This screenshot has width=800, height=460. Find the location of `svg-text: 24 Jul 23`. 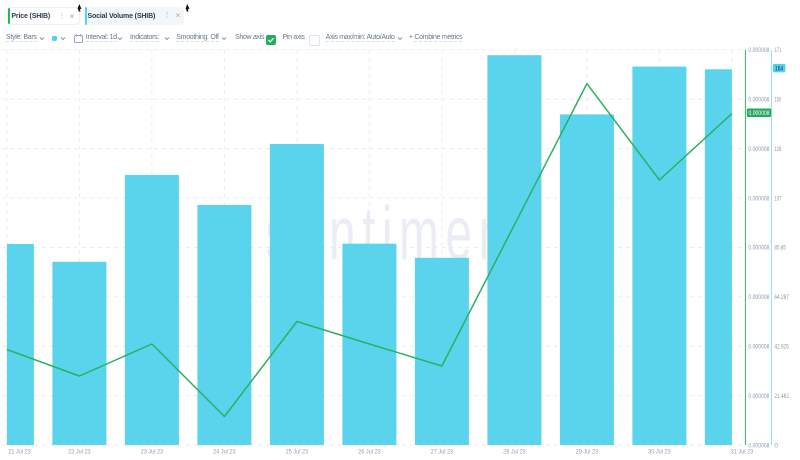

svg-text: 24 Jul 23 is located at coordinates (224, 453).